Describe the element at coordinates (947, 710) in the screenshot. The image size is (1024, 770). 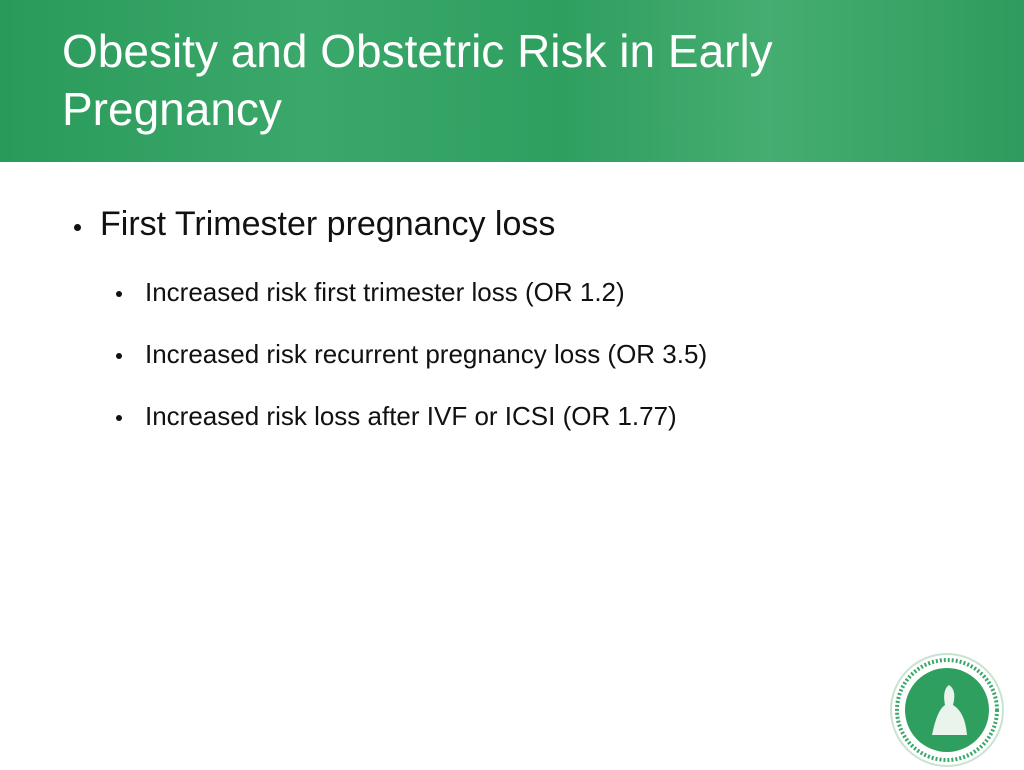
I see `logo-seal` at that location.